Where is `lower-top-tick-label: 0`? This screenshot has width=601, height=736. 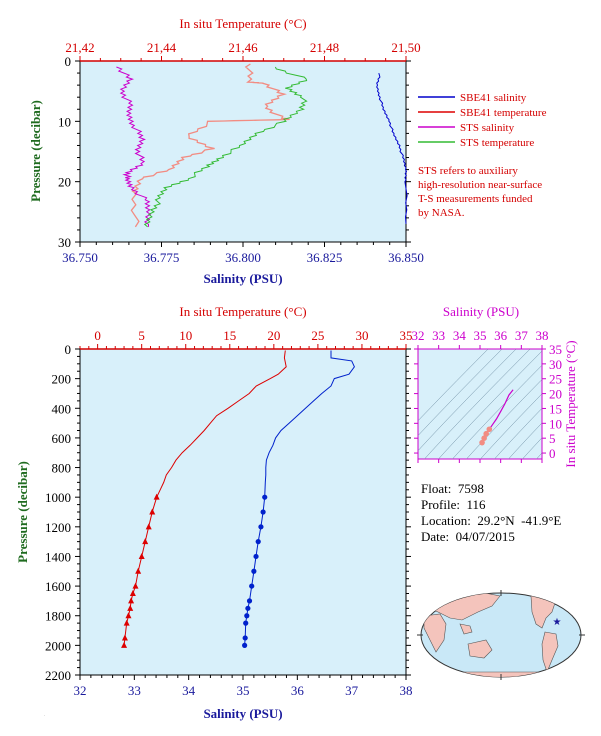
lower-top-tick-label: 0 is located at coordinates (97, 335).